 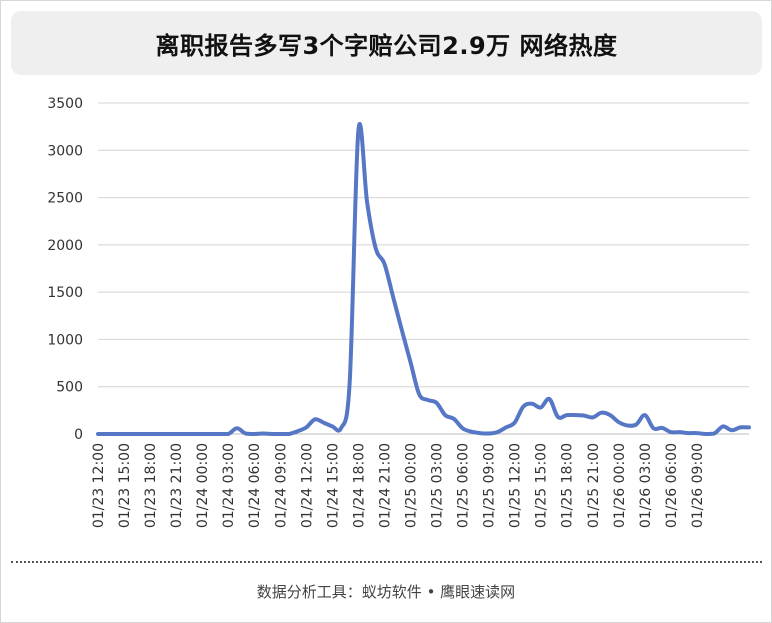 What do you see at coordinates (594, 485) in the screenshot?
I see `x-tick-label: 01/25 21:00` at bounding box center [594, 485].